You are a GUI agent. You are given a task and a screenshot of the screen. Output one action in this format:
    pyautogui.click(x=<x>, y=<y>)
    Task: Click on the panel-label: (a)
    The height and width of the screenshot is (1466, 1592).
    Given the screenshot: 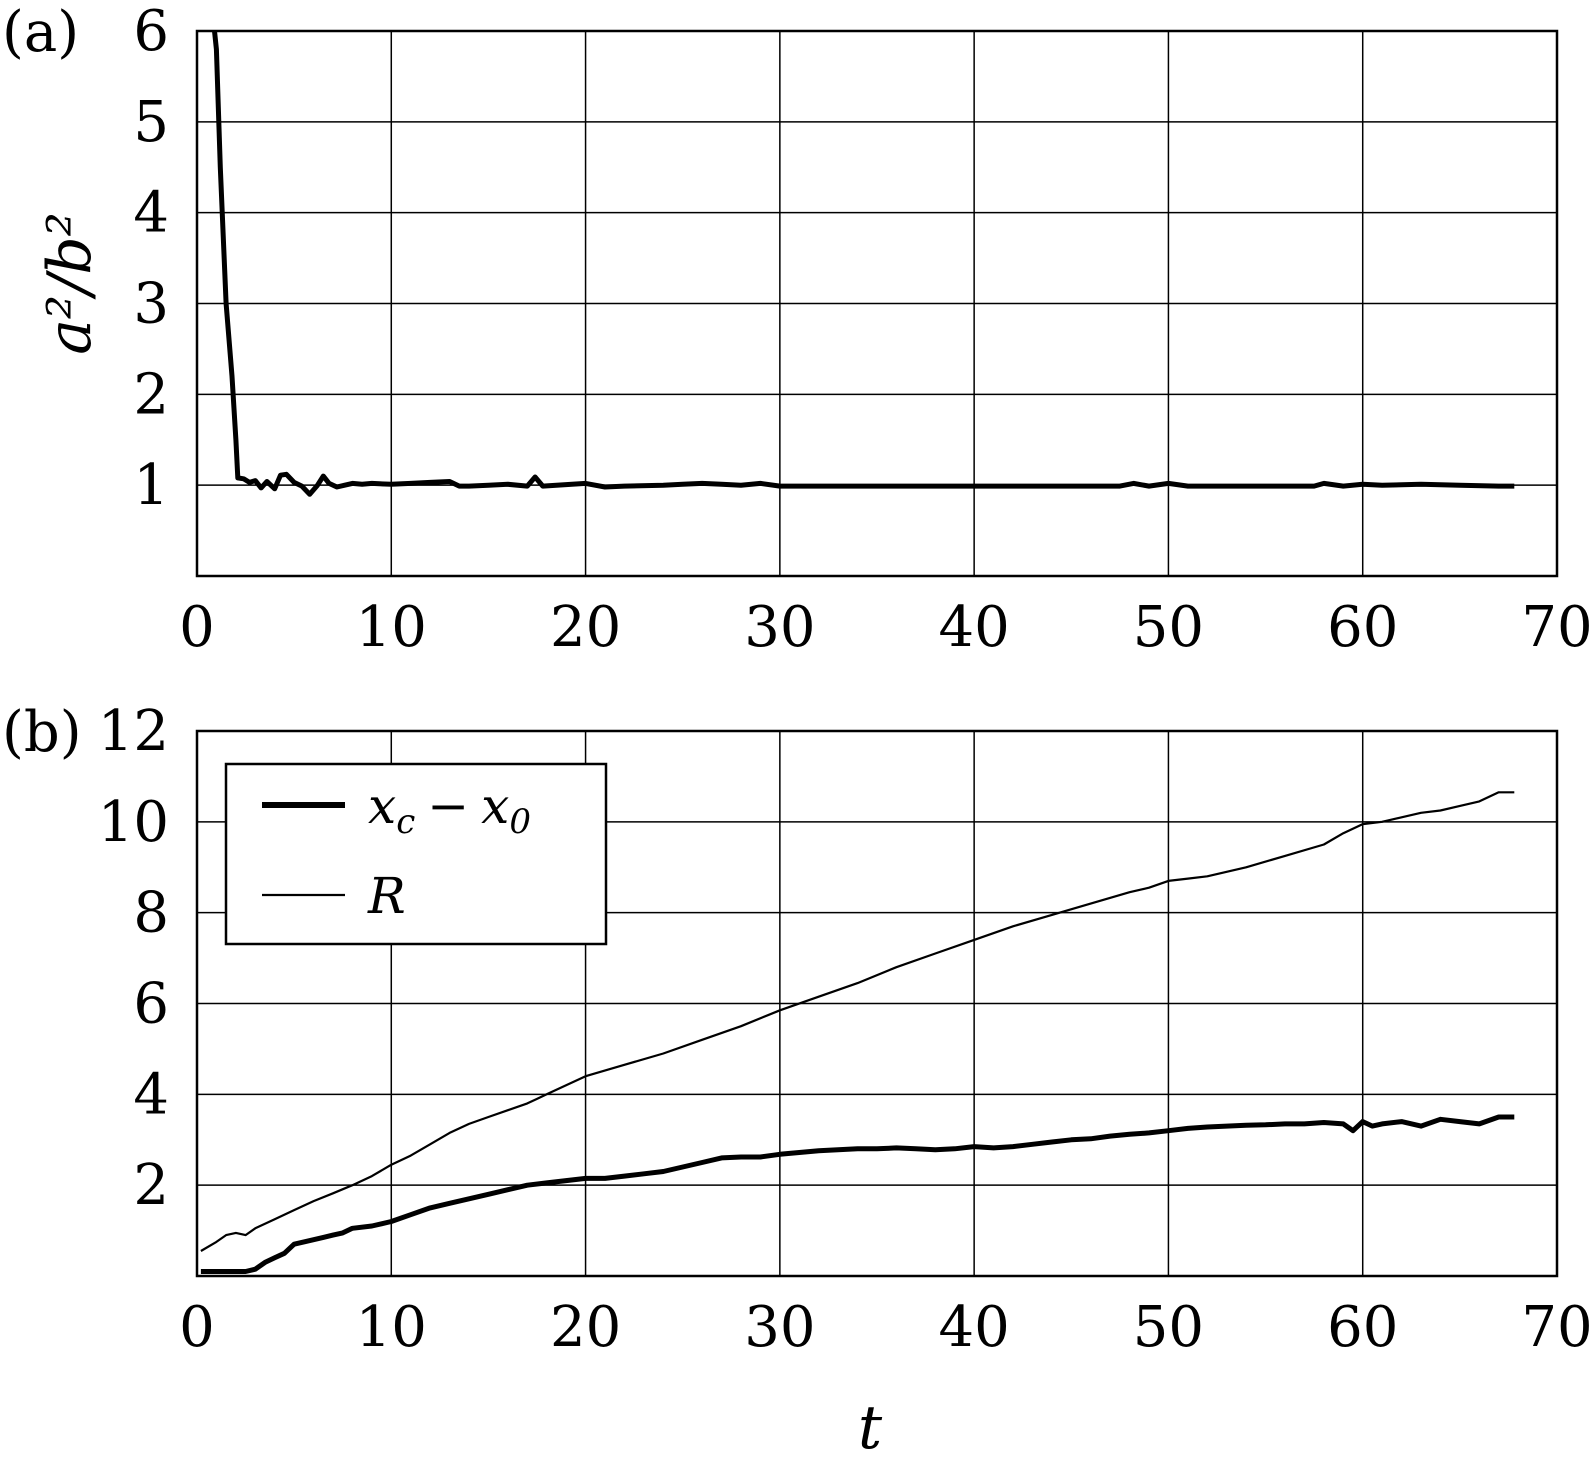 What is the action you would take?
    pyautogui.click(x=40, y=32)
    